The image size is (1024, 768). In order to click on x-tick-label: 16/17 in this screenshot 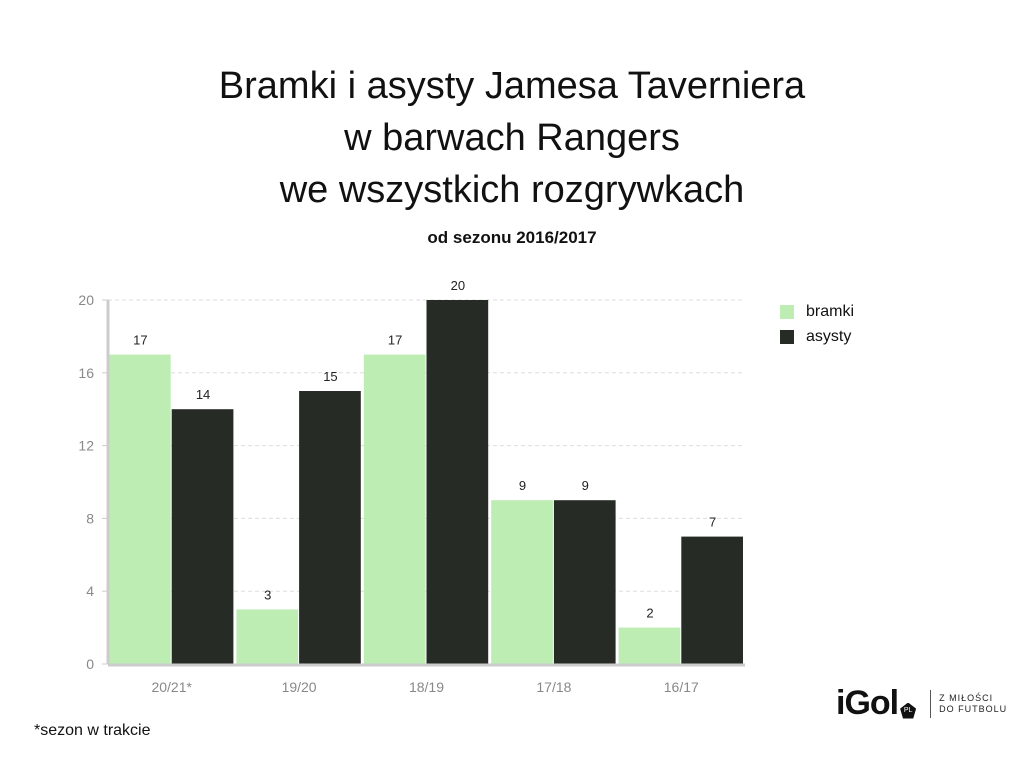, I will do `click(681, 687)`.